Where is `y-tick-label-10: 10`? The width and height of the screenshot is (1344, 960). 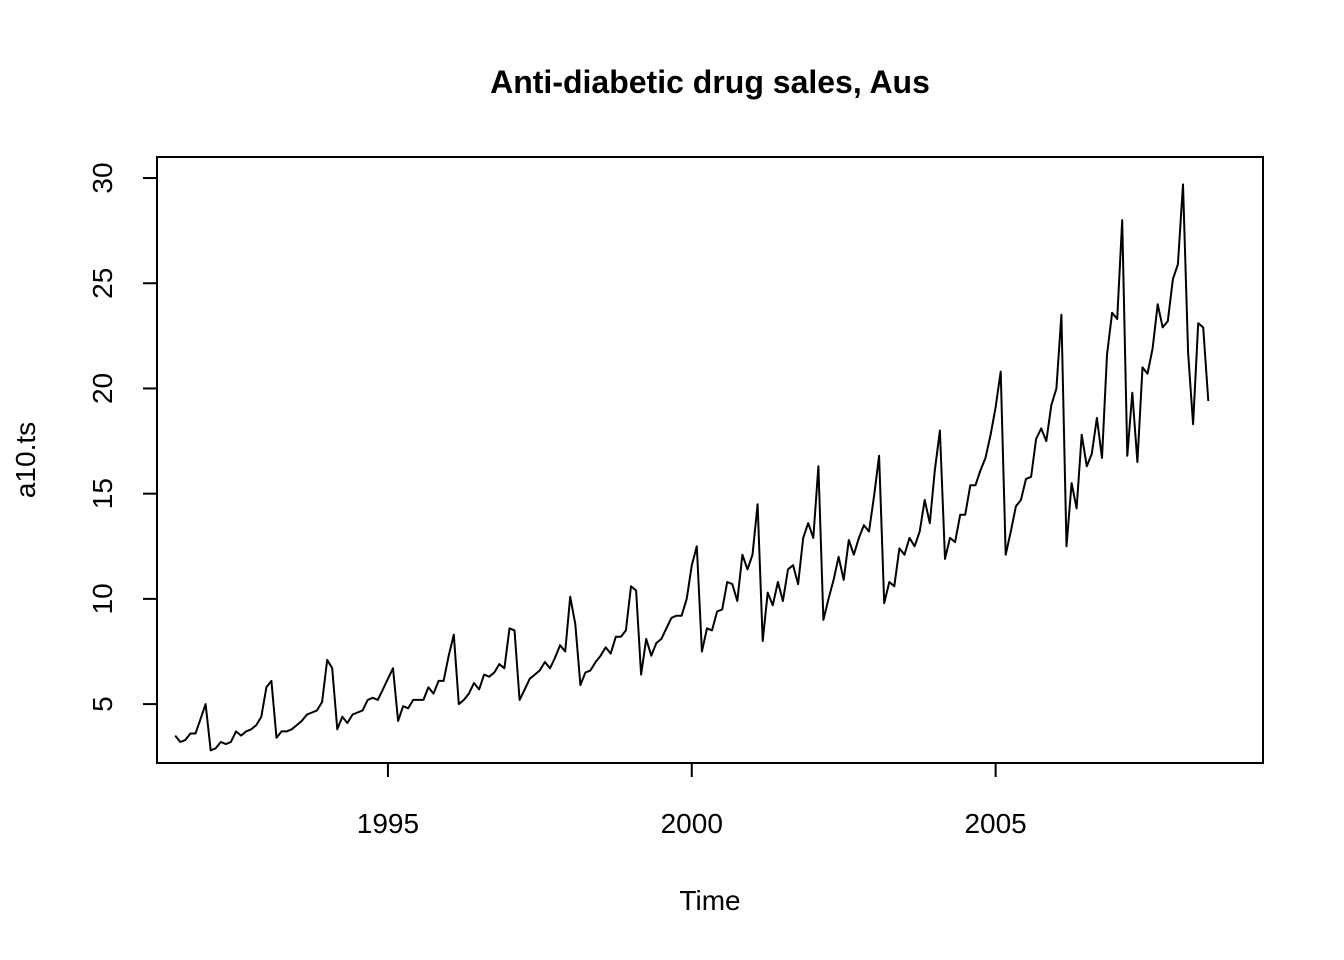 y-tick-label-10: 10 is located at coordinates (102, 598).